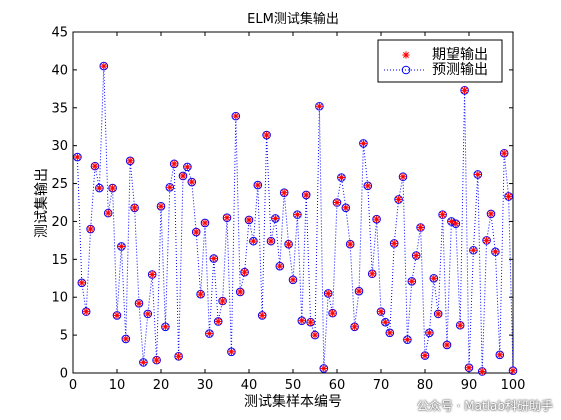  What do you see at coordinates (59, 184) in the screenshot?
I see `y-tick-label: 25` at bounding box center [59, 184].